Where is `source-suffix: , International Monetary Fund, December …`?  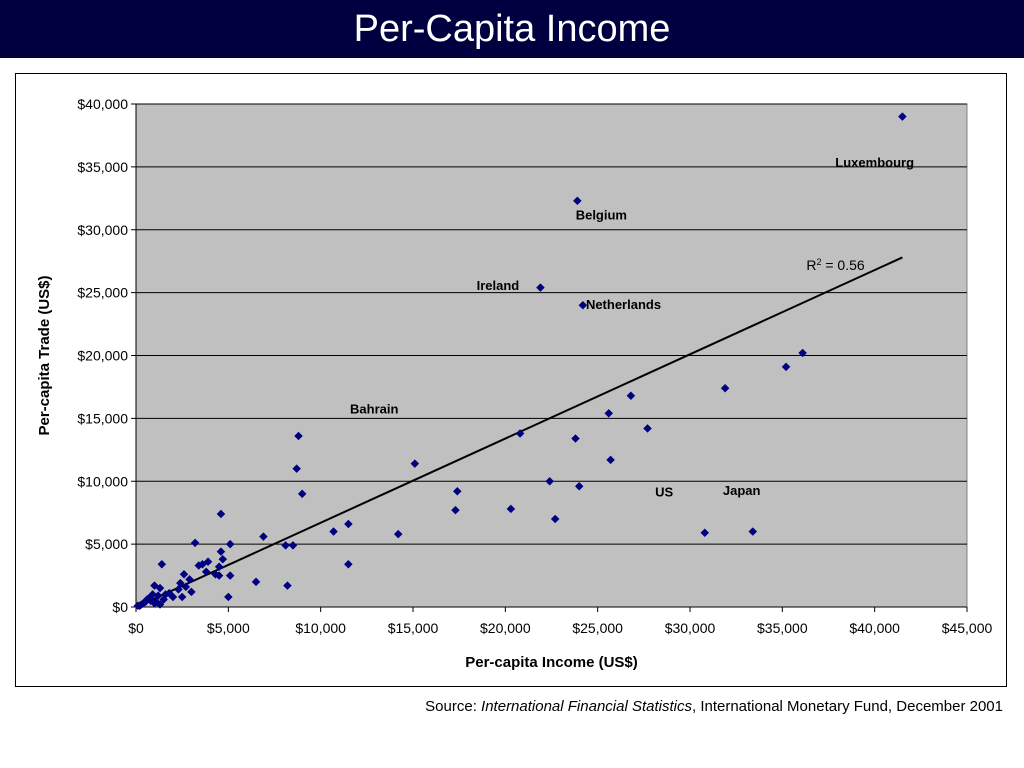
source-suffix: , International Monetary Fund, December … is located at coordinates (847, 706).